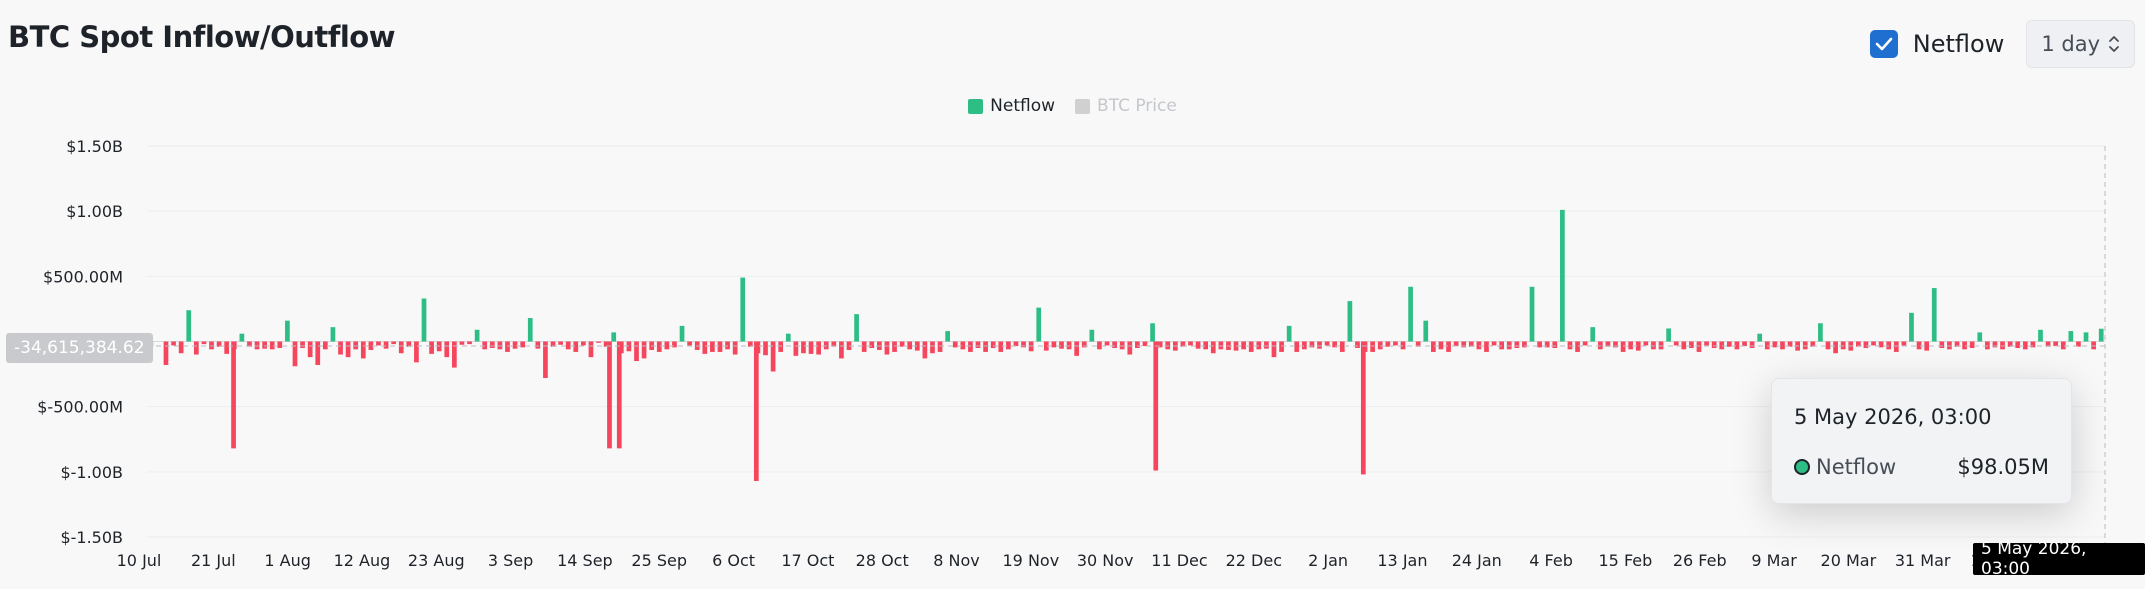  Describe the element at coordinates (976, 106) in the screenshot. I see `legend-swatch-netflow` at that location.